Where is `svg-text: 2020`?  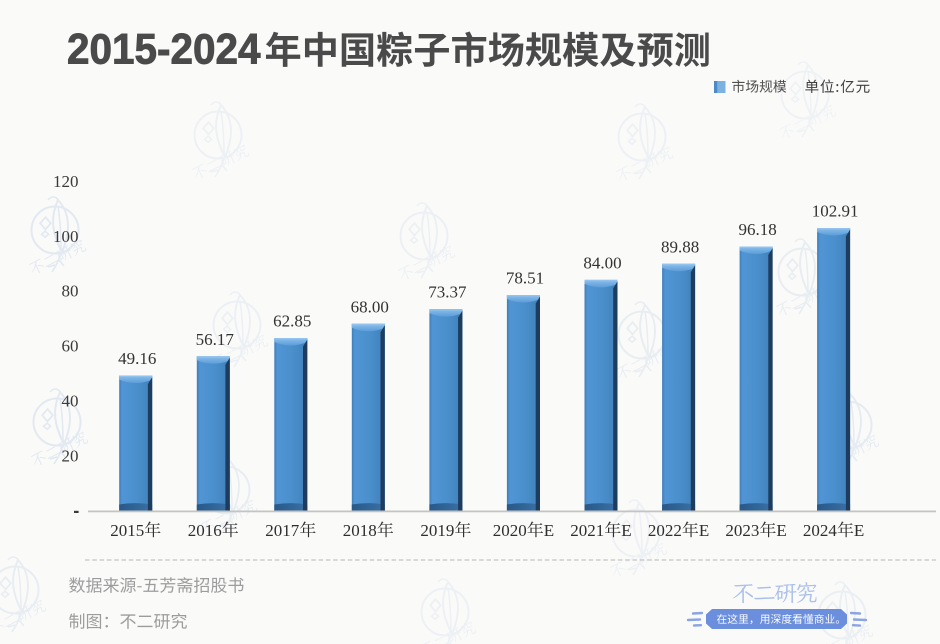
svg-text: 2020 is located at coordinates (510, 530).